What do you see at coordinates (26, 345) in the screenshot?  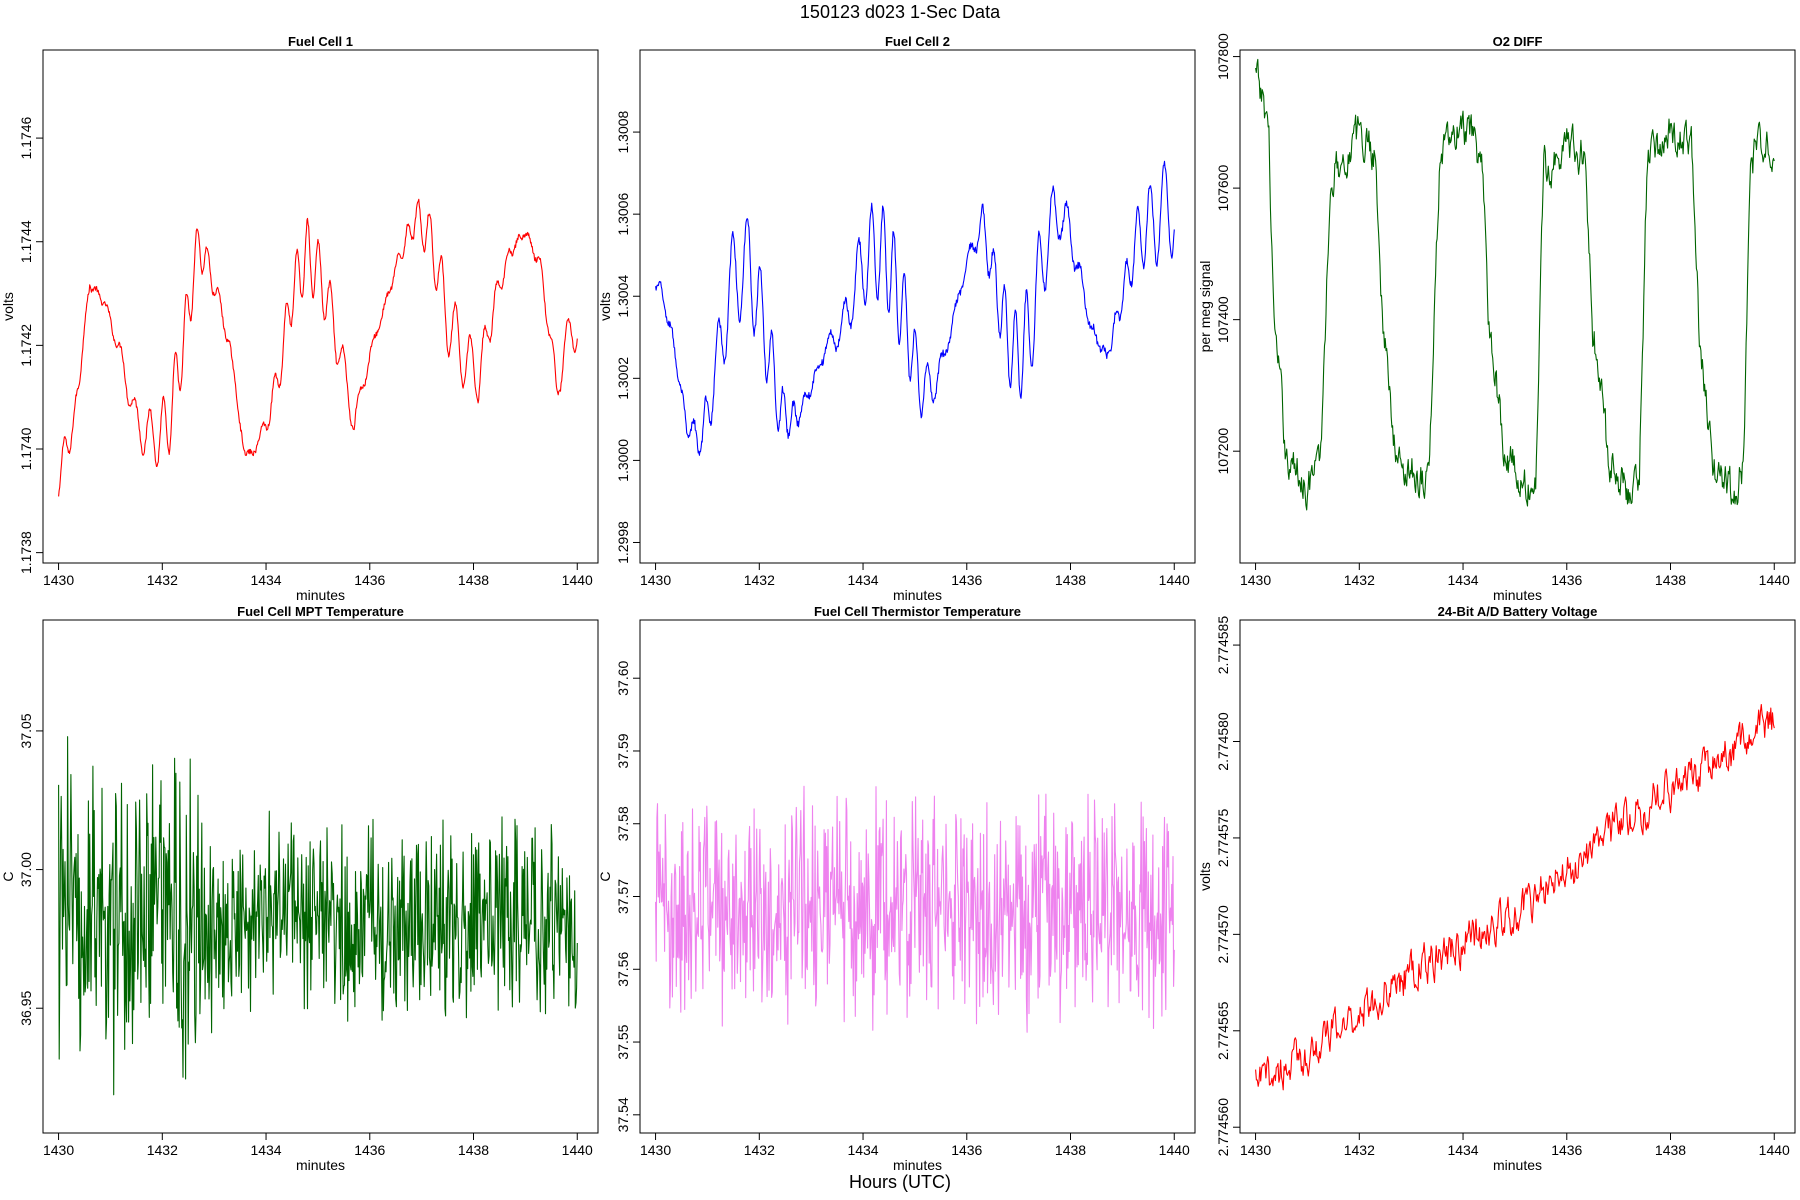 I see `y-tick-label: 1.1742` at bounding box center [26, 345].